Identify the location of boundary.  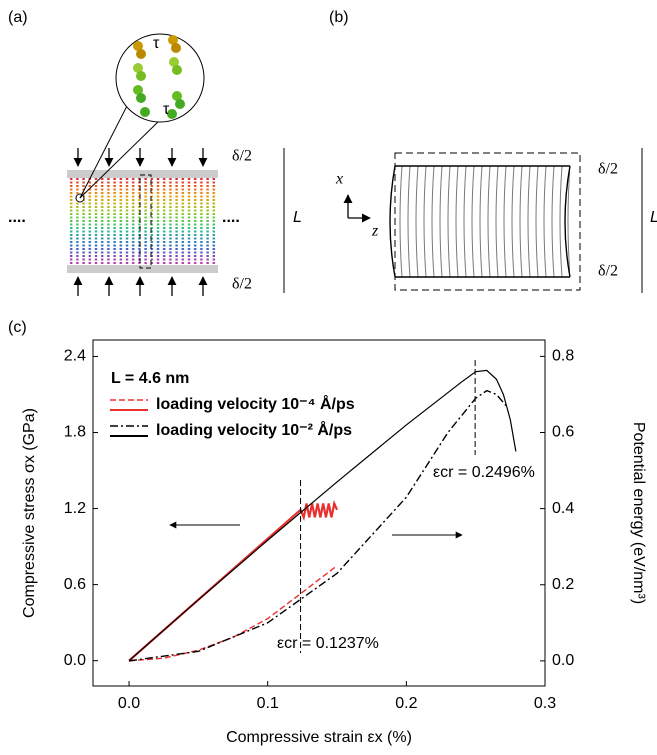
(480, 221).